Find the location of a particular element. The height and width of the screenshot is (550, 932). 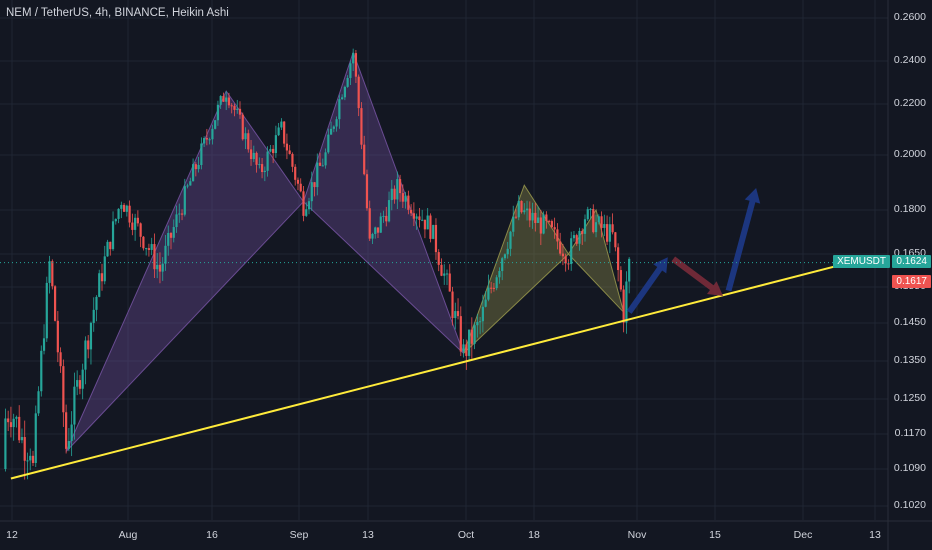

price-tick-label: 0.1800 is located at coordinates (909, 209).